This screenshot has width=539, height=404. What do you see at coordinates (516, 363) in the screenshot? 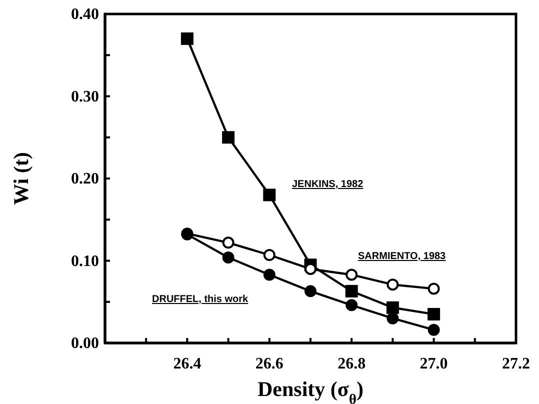
I see `x-tick-label: 27.2` at bounding box center [516, 363].